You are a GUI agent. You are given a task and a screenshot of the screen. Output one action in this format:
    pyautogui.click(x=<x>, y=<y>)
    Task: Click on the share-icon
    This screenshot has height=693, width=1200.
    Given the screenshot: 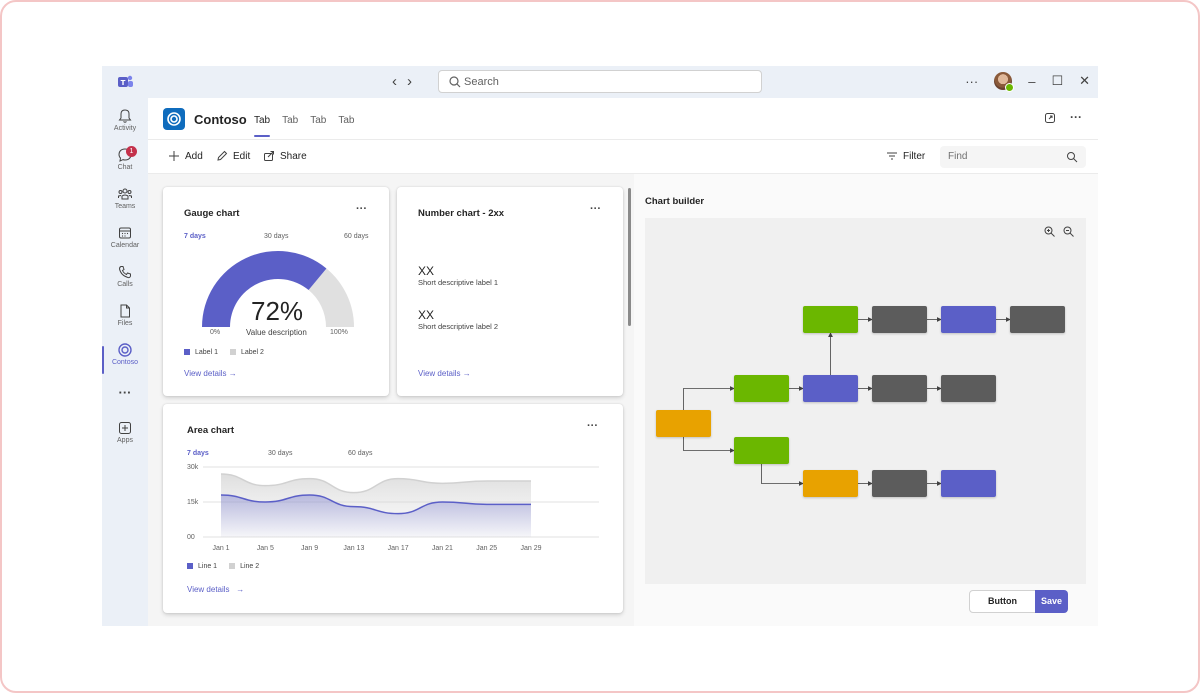 What is the action you would take?
    pyautogui.click(x=269, y=156)
    